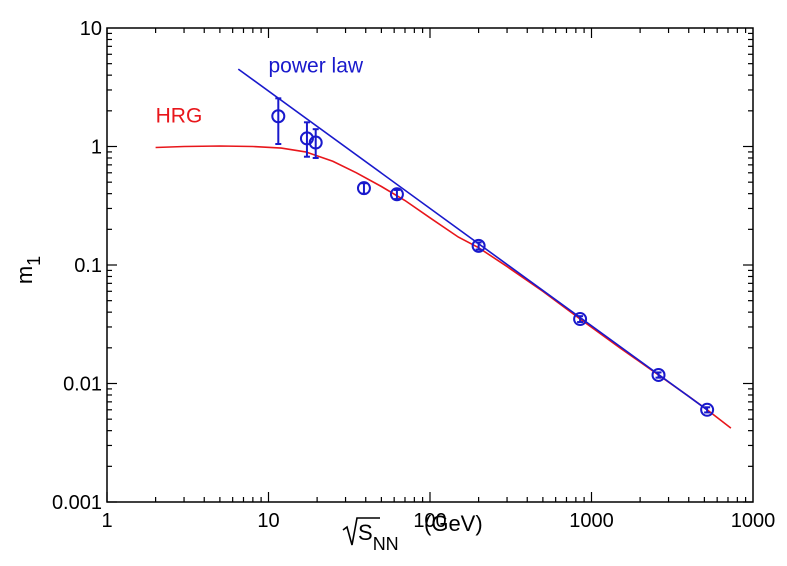 The image size is (787, 566). I want to click on svg-text: m1, so click(28, 270).